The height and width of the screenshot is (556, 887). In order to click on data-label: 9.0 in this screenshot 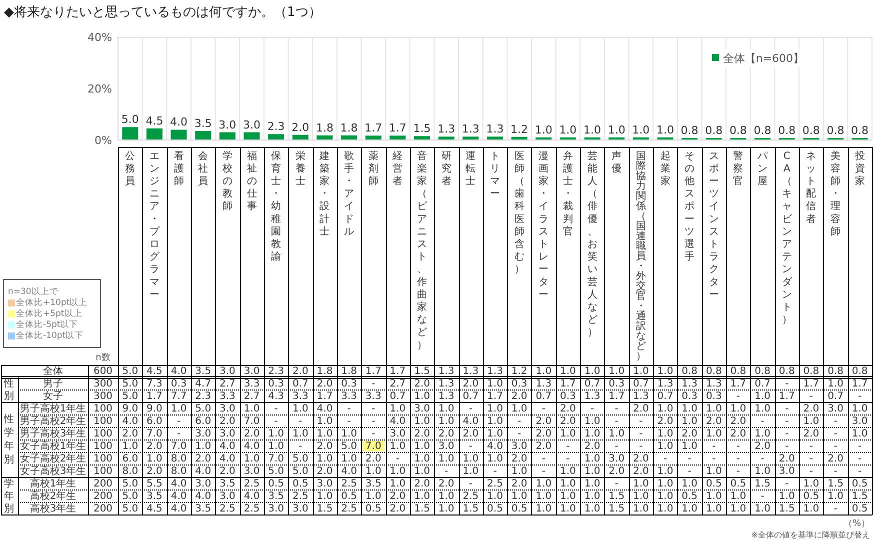, I will do `click(130, 408)`.